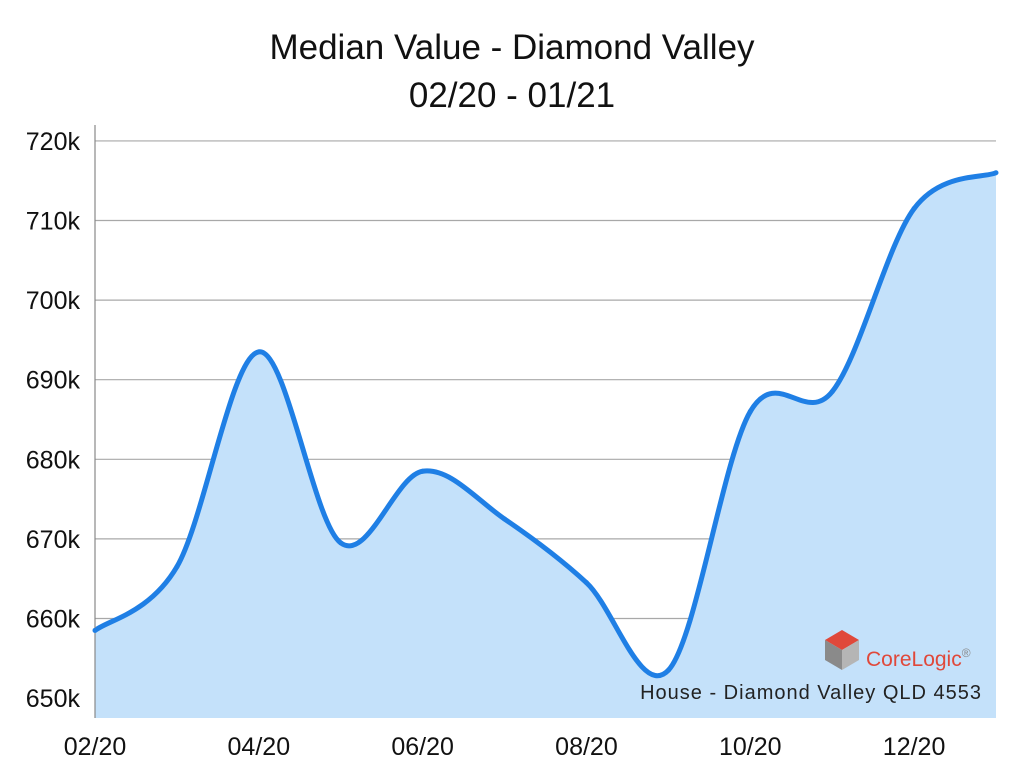 The width and height of the screenshot is (1024, 762). I want to click on y-tick-label: 650k, so click(53, 699).